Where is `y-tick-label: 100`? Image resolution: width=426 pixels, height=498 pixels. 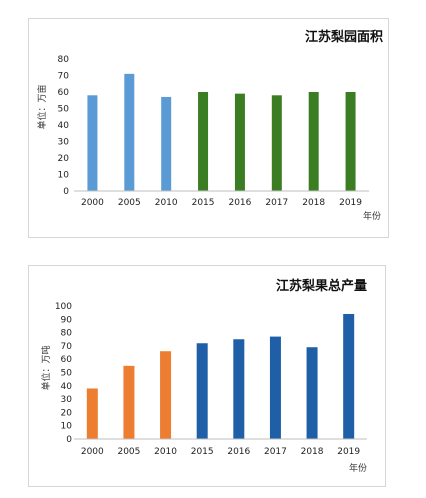
y-tick-label: 100 is located at coordinates (63, 307).